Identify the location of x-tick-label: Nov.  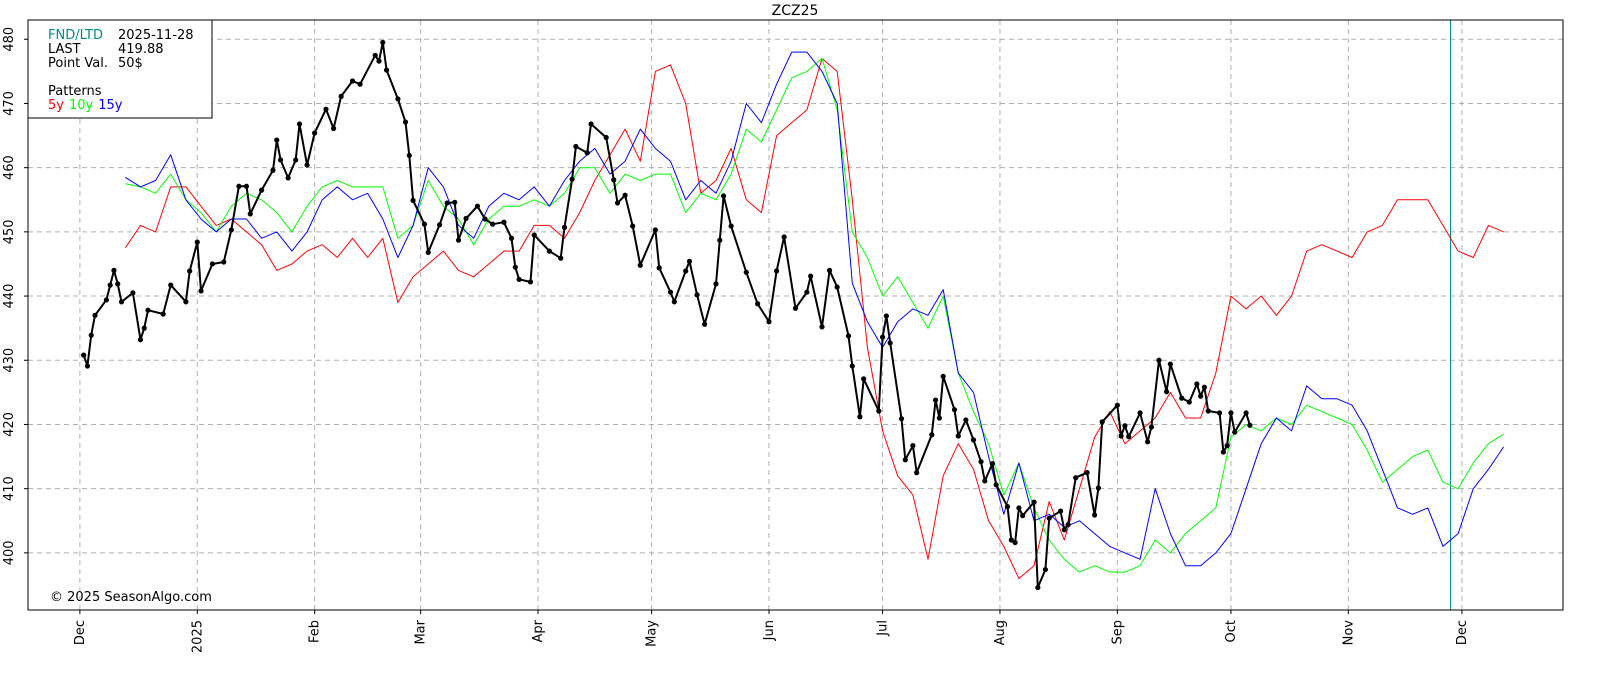
(1348, 633).